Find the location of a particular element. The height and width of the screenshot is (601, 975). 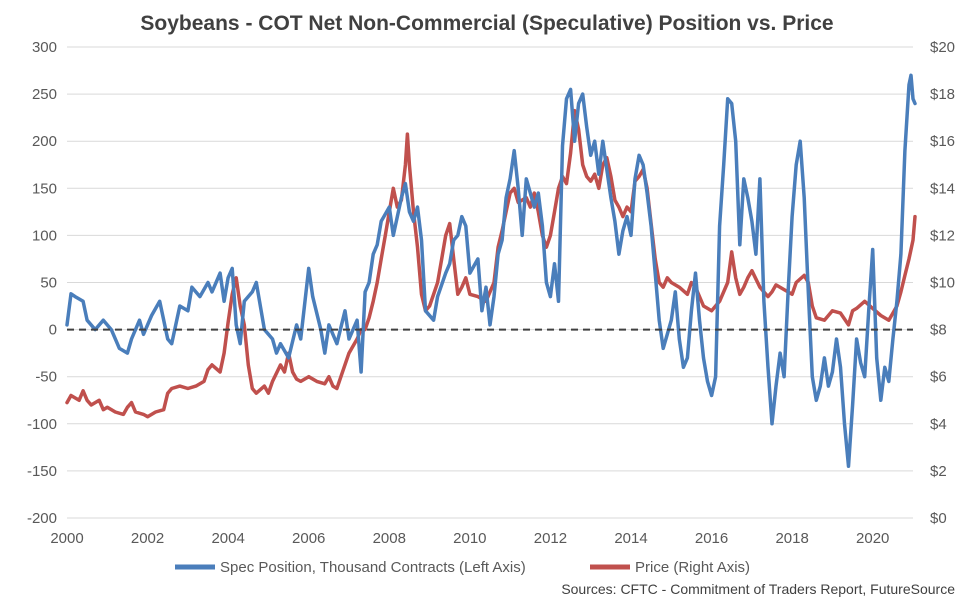

left-axis-ticks: 300 250 200 150 100 50 0 -50 -100 -150 -200 is located at coordinates (42, 283).